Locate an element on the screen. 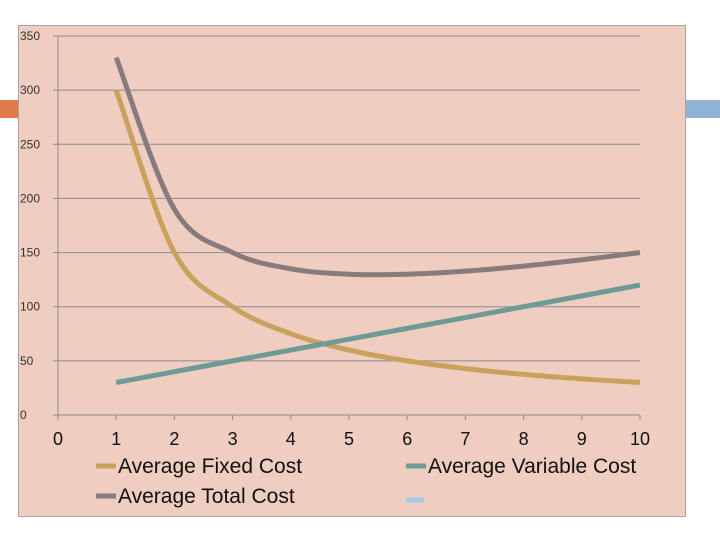 The image size is (720, 540). y-tick-label: 100 is located at coordinates (30, 307).